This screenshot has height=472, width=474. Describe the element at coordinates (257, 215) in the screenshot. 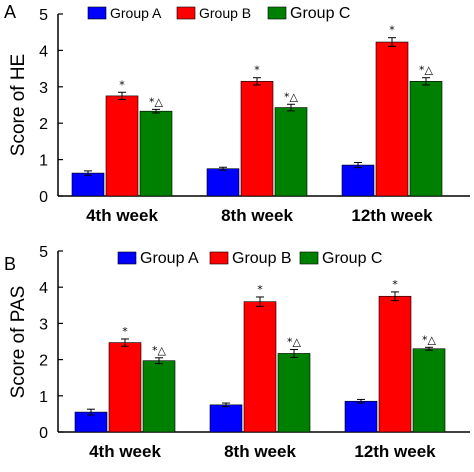

I see `panel-a-category-label: 8th week` at that location.